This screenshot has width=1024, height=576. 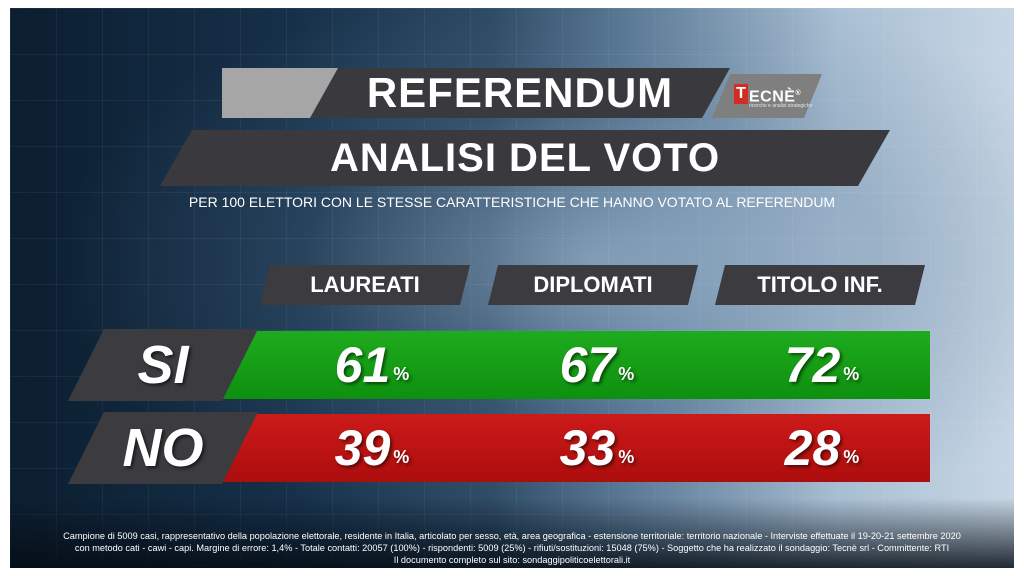 What do you see at coordinates (163, 448) in the screenshot?
I see `no-row-label: NO` at bounding box center [163, 448].